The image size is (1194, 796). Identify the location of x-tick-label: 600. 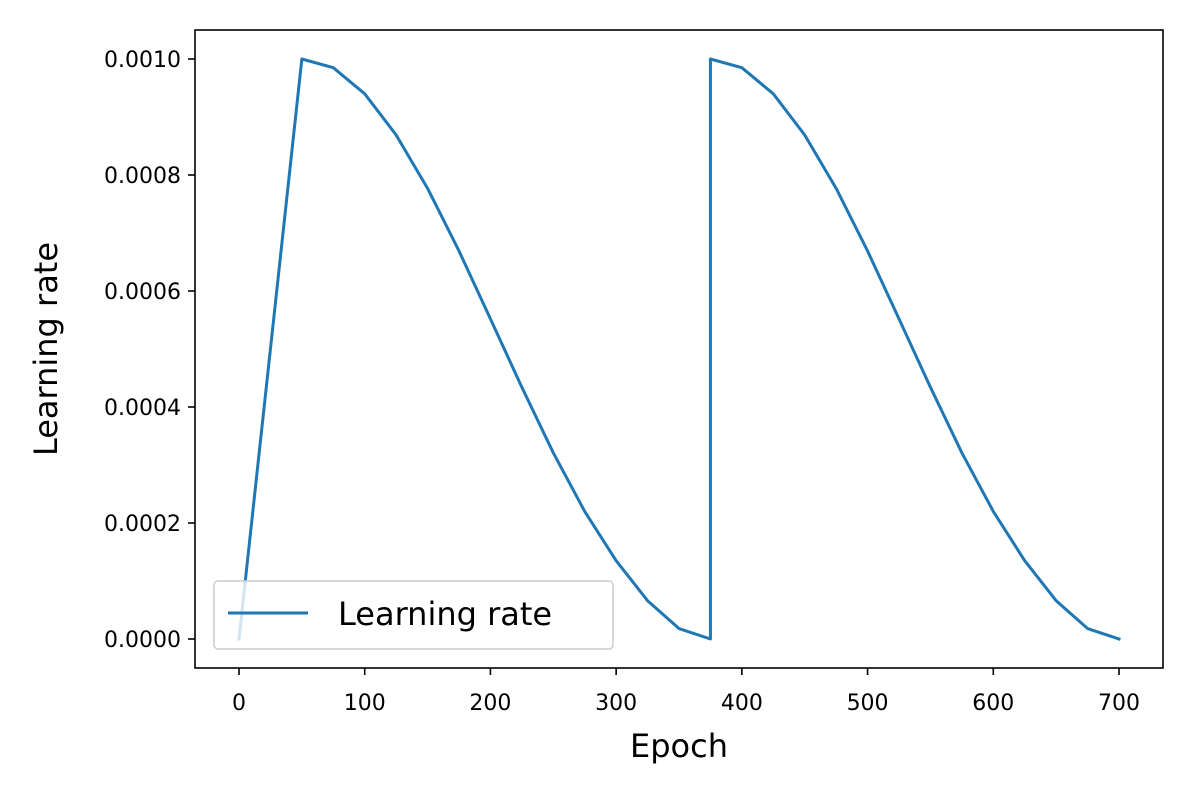
(993, 703).